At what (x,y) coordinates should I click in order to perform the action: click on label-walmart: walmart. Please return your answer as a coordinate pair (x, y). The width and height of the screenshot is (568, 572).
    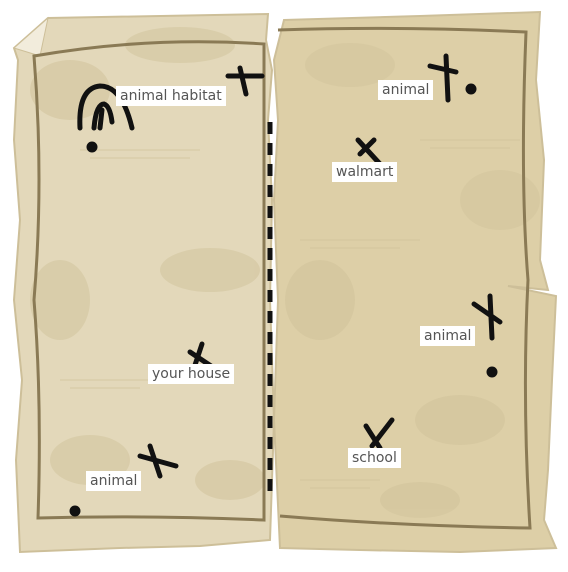
    Looking at the image, I should click on (365, 172).